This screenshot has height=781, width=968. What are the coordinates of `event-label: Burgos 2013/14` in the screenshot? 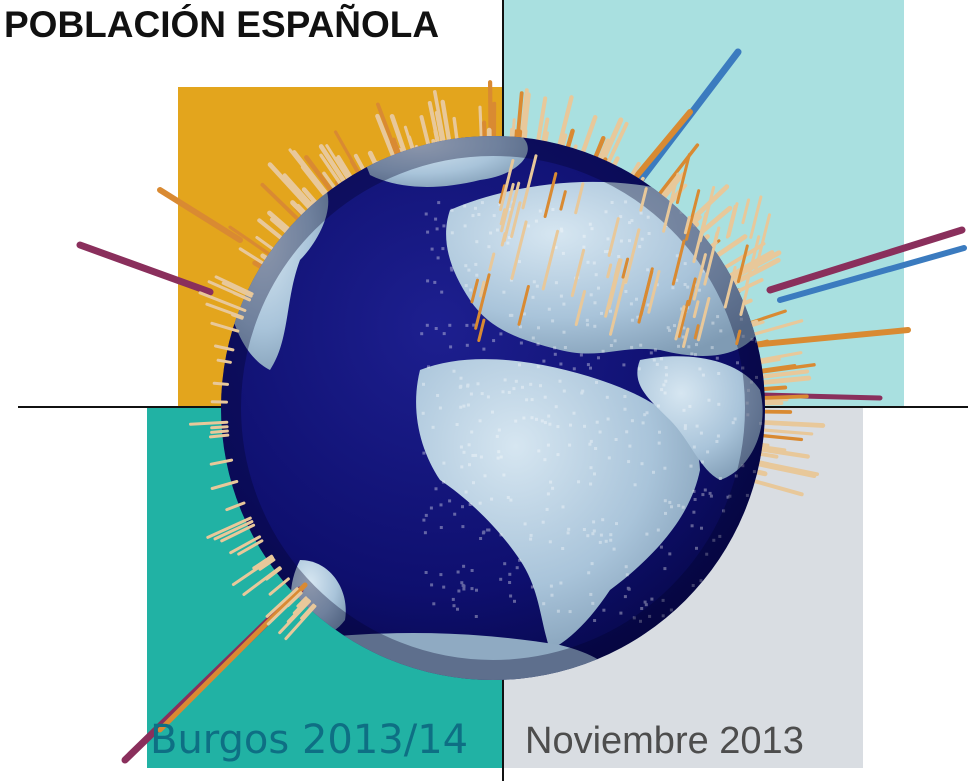 It's located at (309, 740).